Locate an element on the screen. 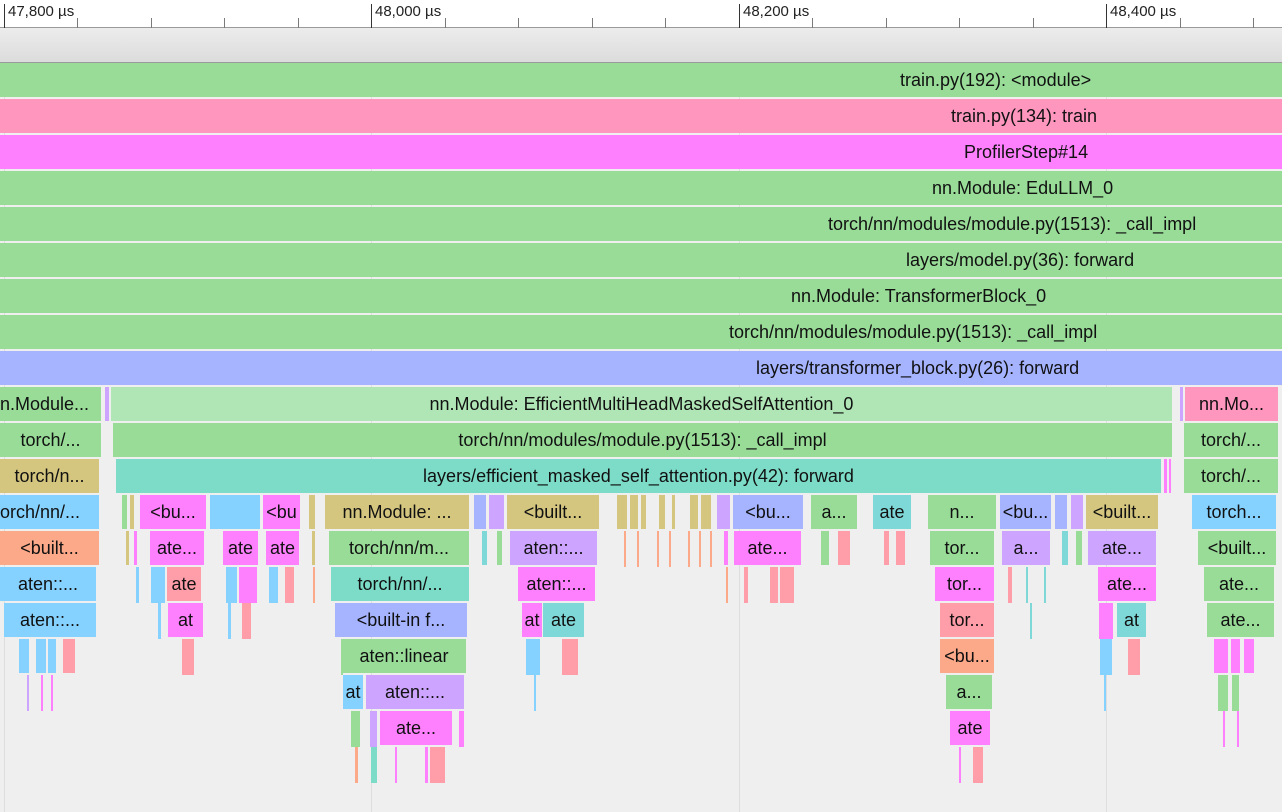  slice-unlabeled is located at coordinates (235, 512).